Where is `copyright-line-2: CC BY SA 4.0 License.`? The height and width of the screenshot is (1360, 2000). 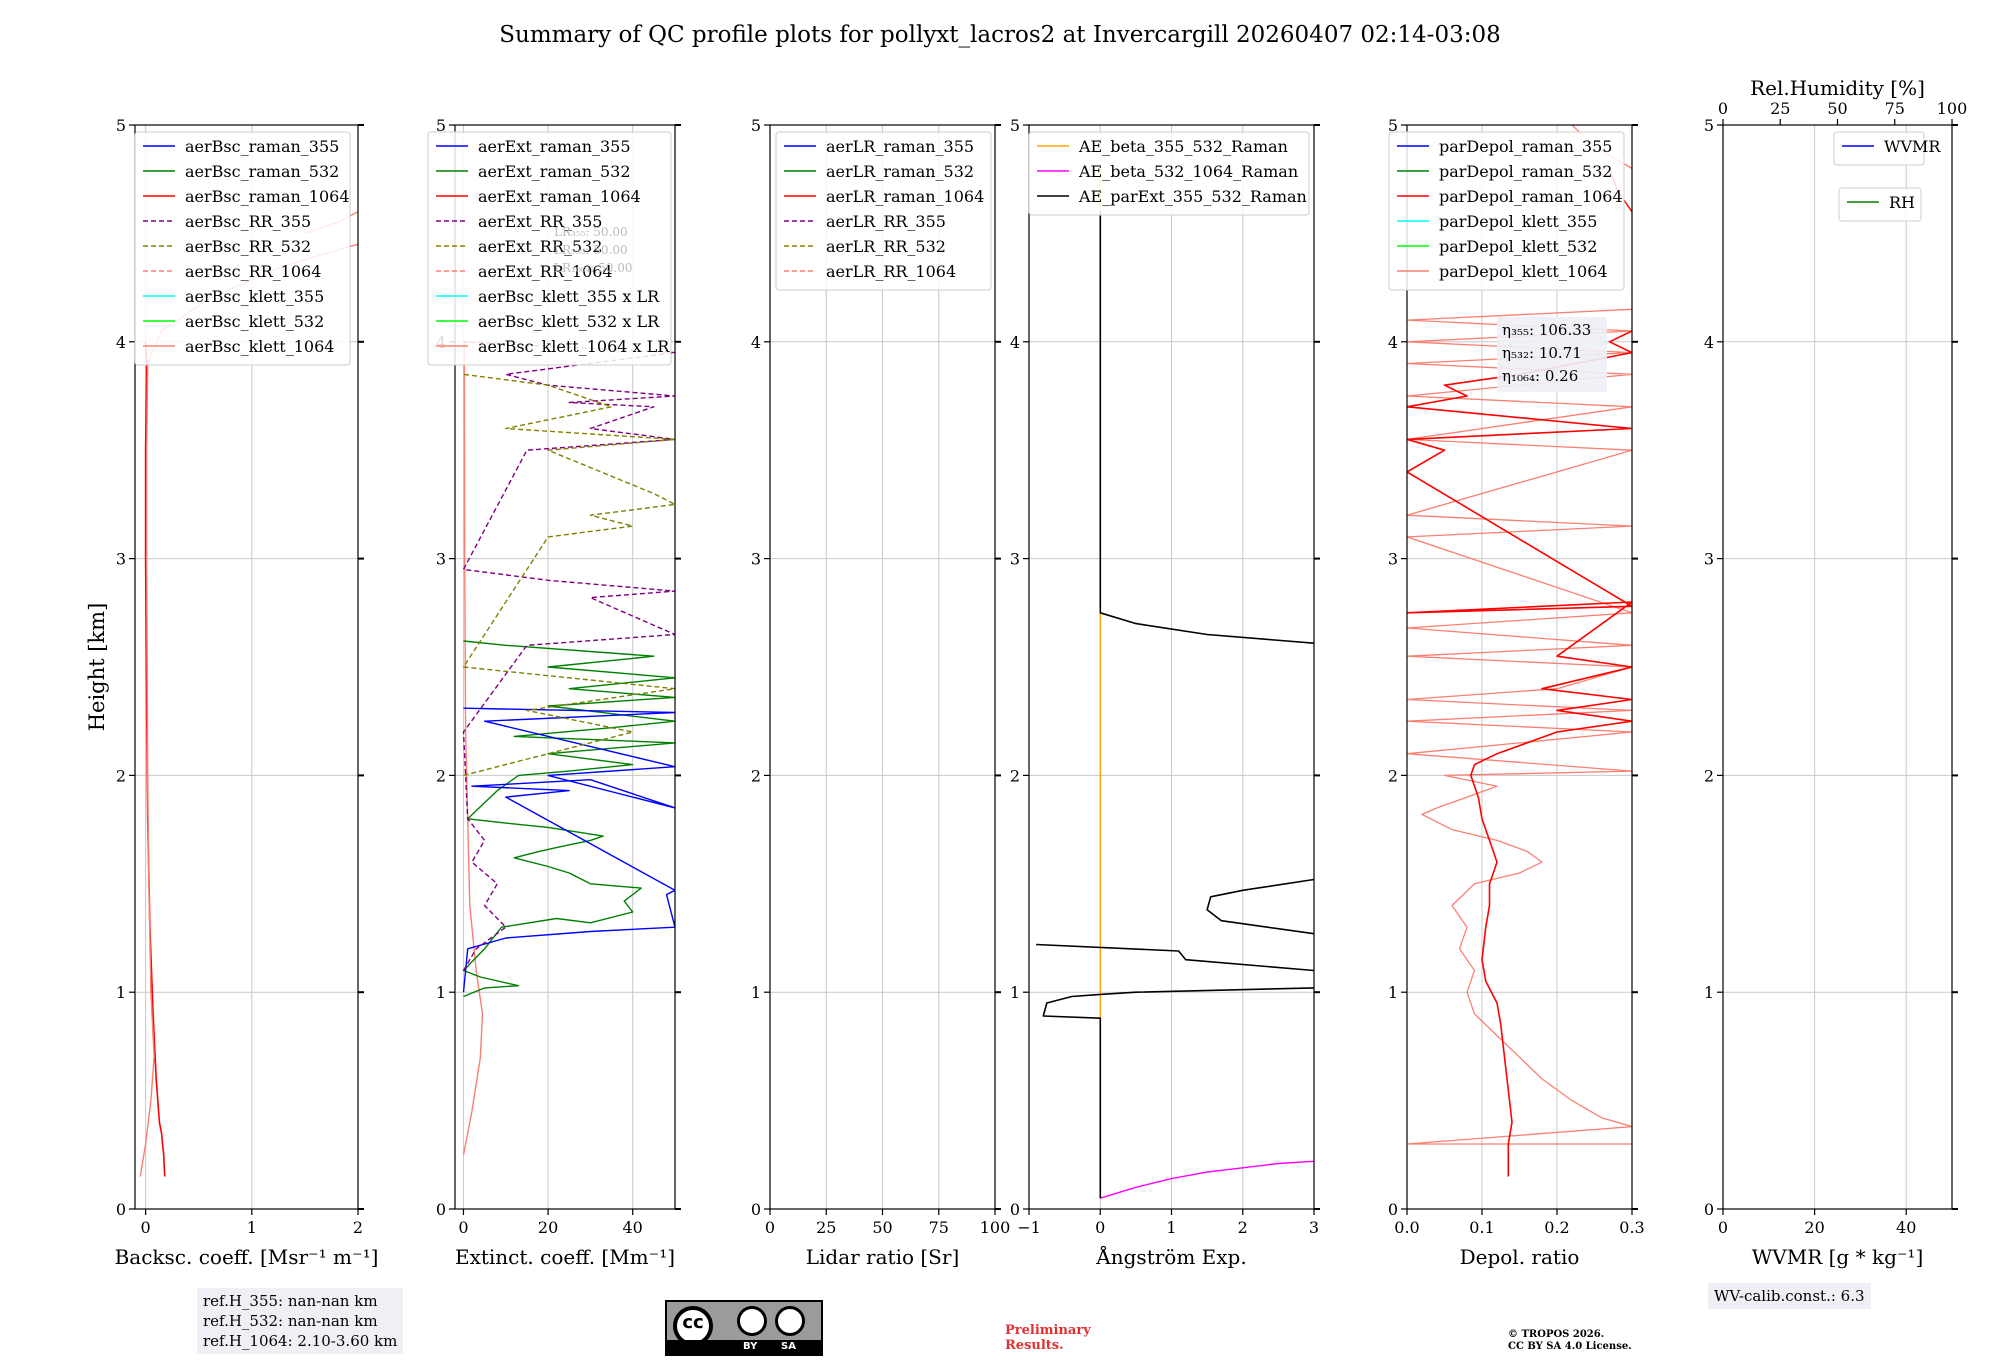 copyright-line-2: CC BY SA 4.0 License. is located at coordinates (1570, 1346).